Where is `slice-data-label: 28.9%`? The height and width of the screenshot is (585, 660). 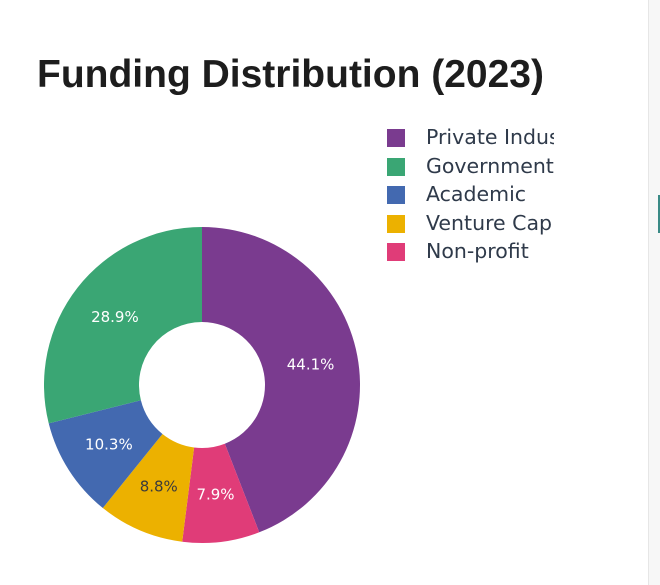
slice-data-label: 28.9% is located at coordinates (115, 317).